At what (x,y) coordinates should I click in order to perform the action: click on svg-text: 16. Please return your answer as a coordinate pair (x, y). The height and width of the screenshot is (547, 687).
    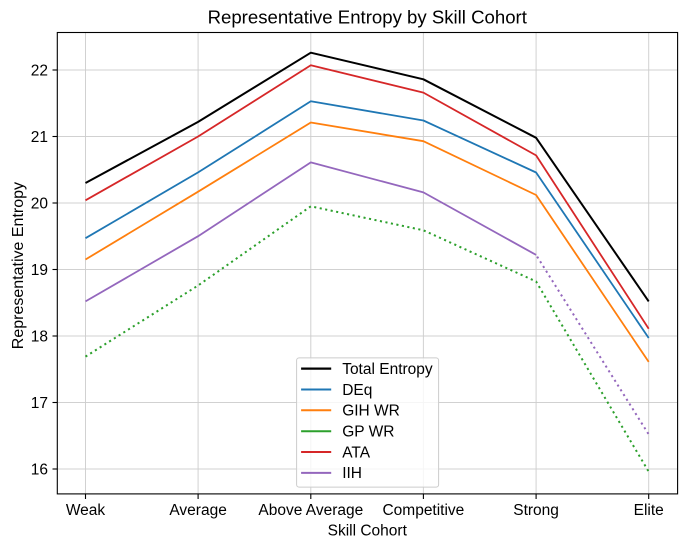
    Looking at the image, I should click on (39, 470).